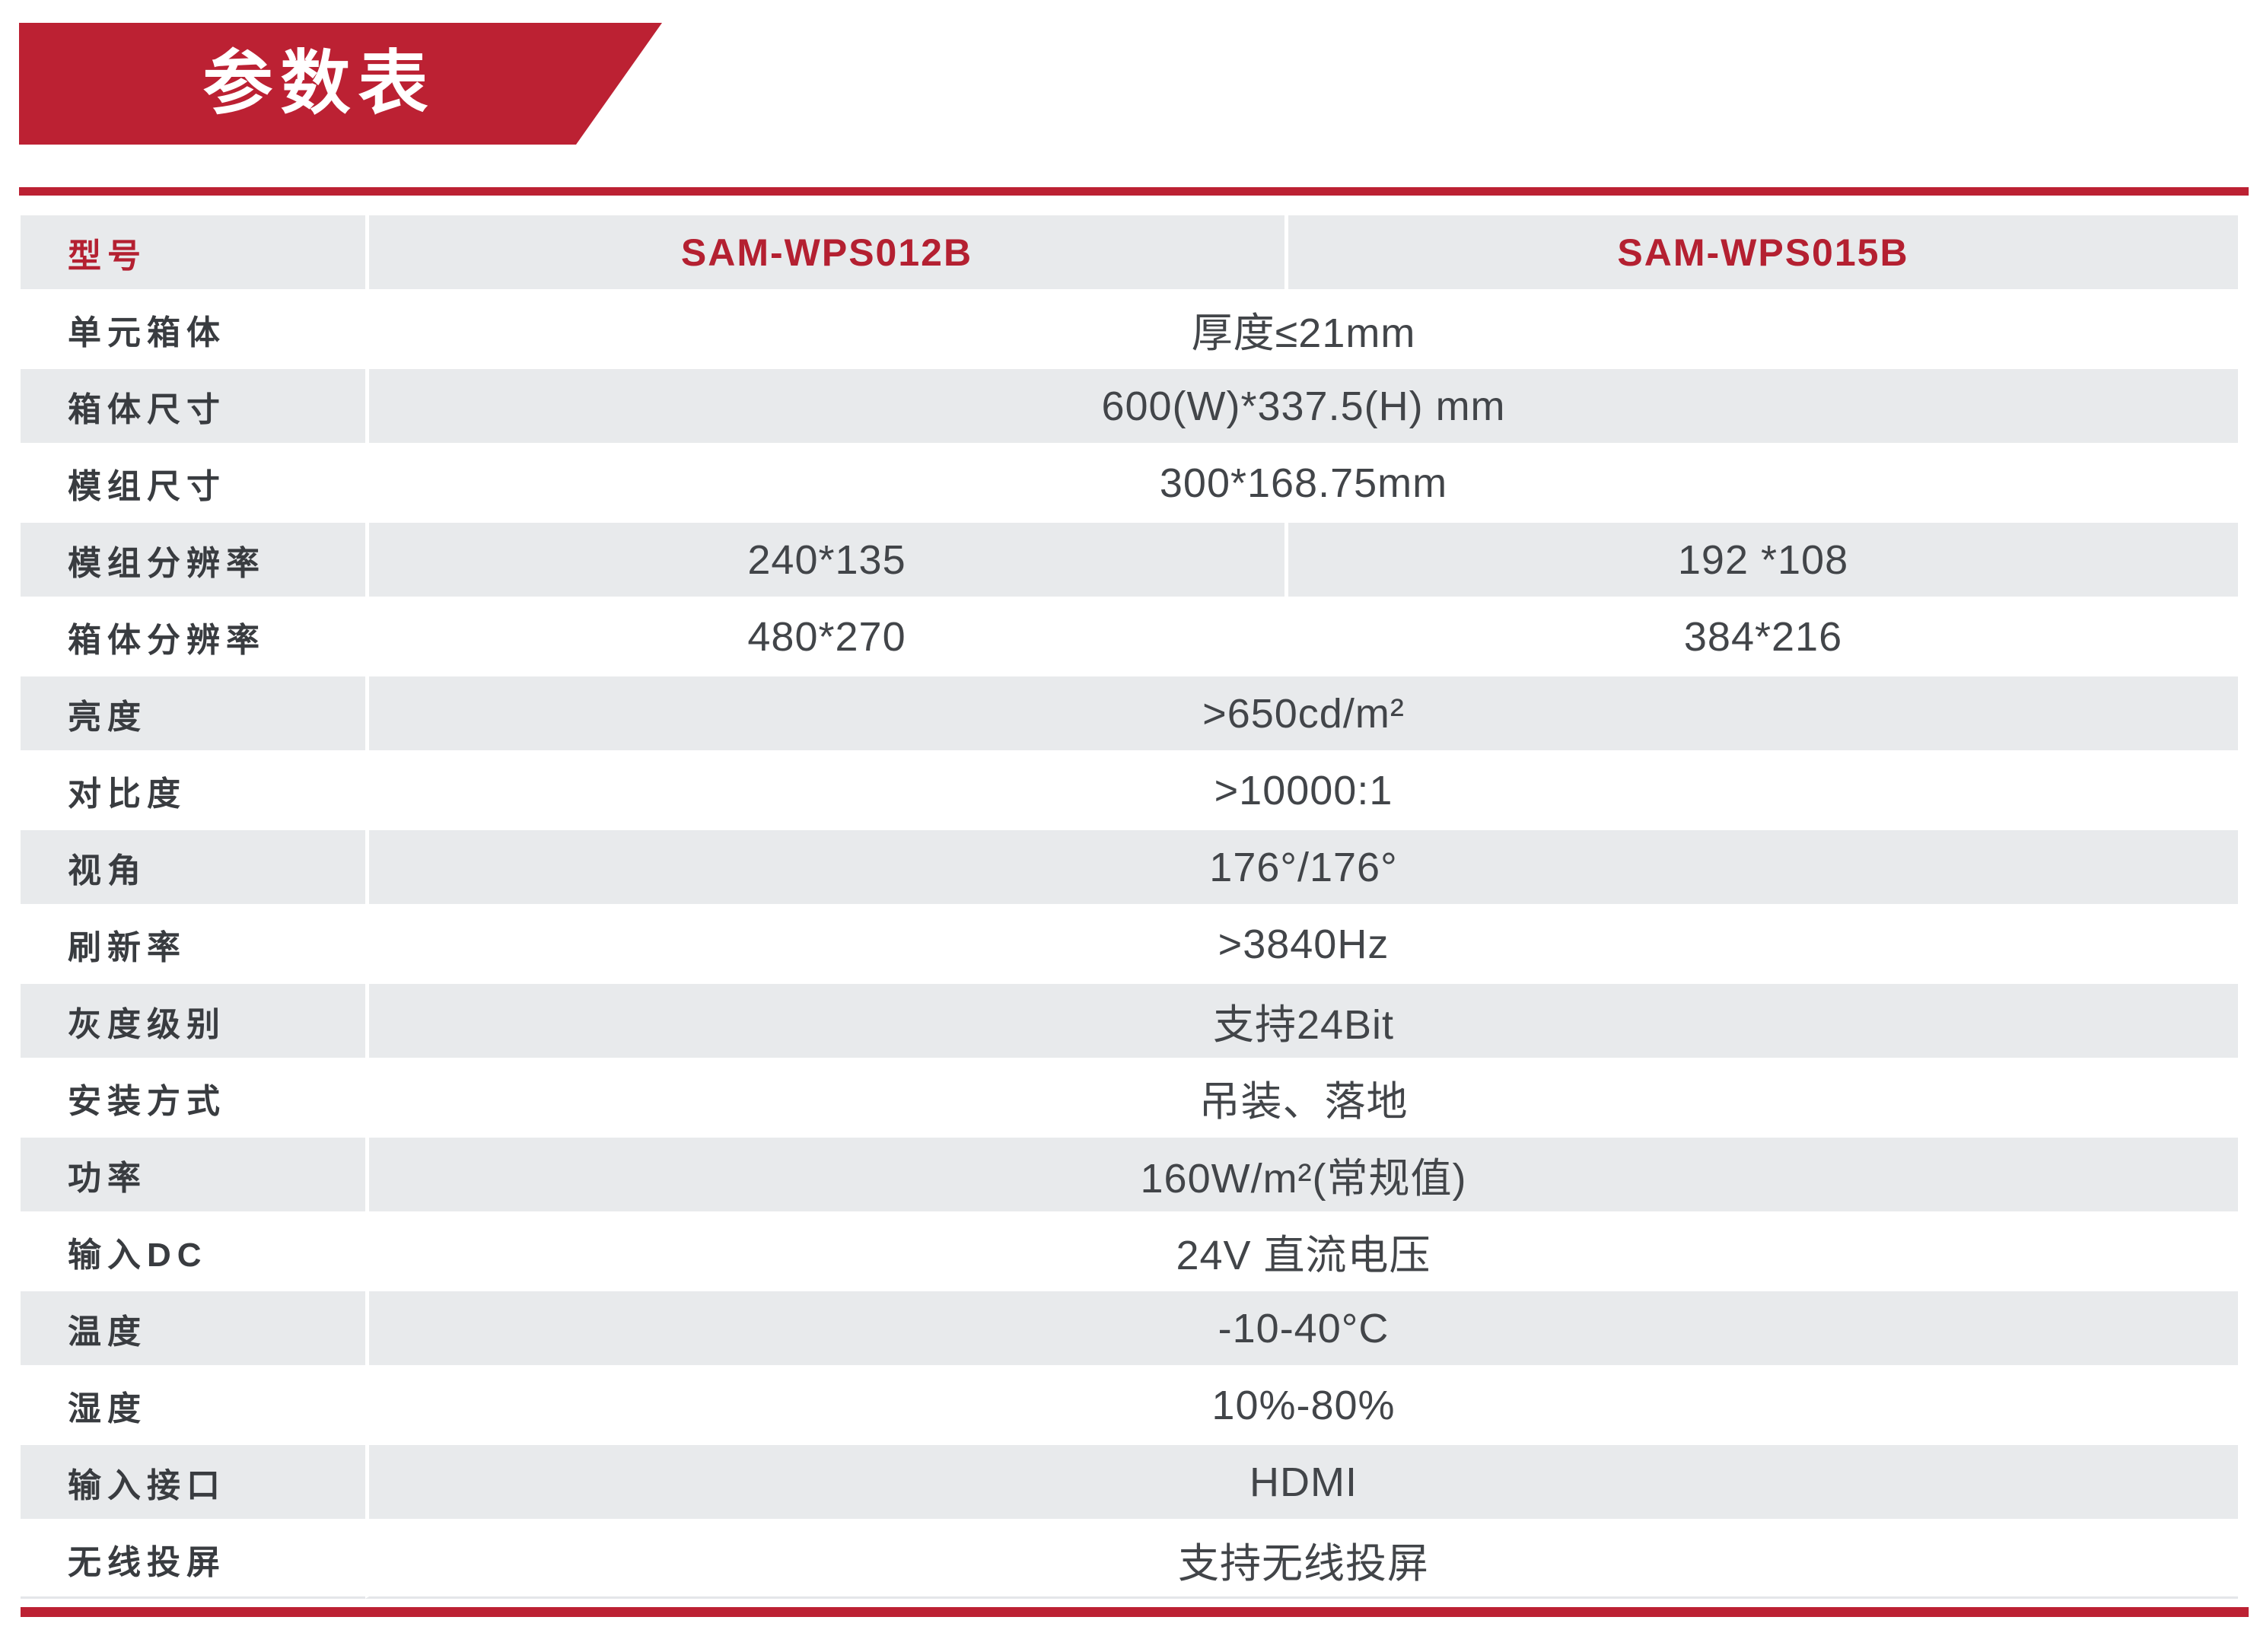 This screenshot has height=1652, width=2257. What do you see at coordinates (193, 1252) in the screenshot?
I see `row-label: 输入DC` at bounding box center [193, 1252].